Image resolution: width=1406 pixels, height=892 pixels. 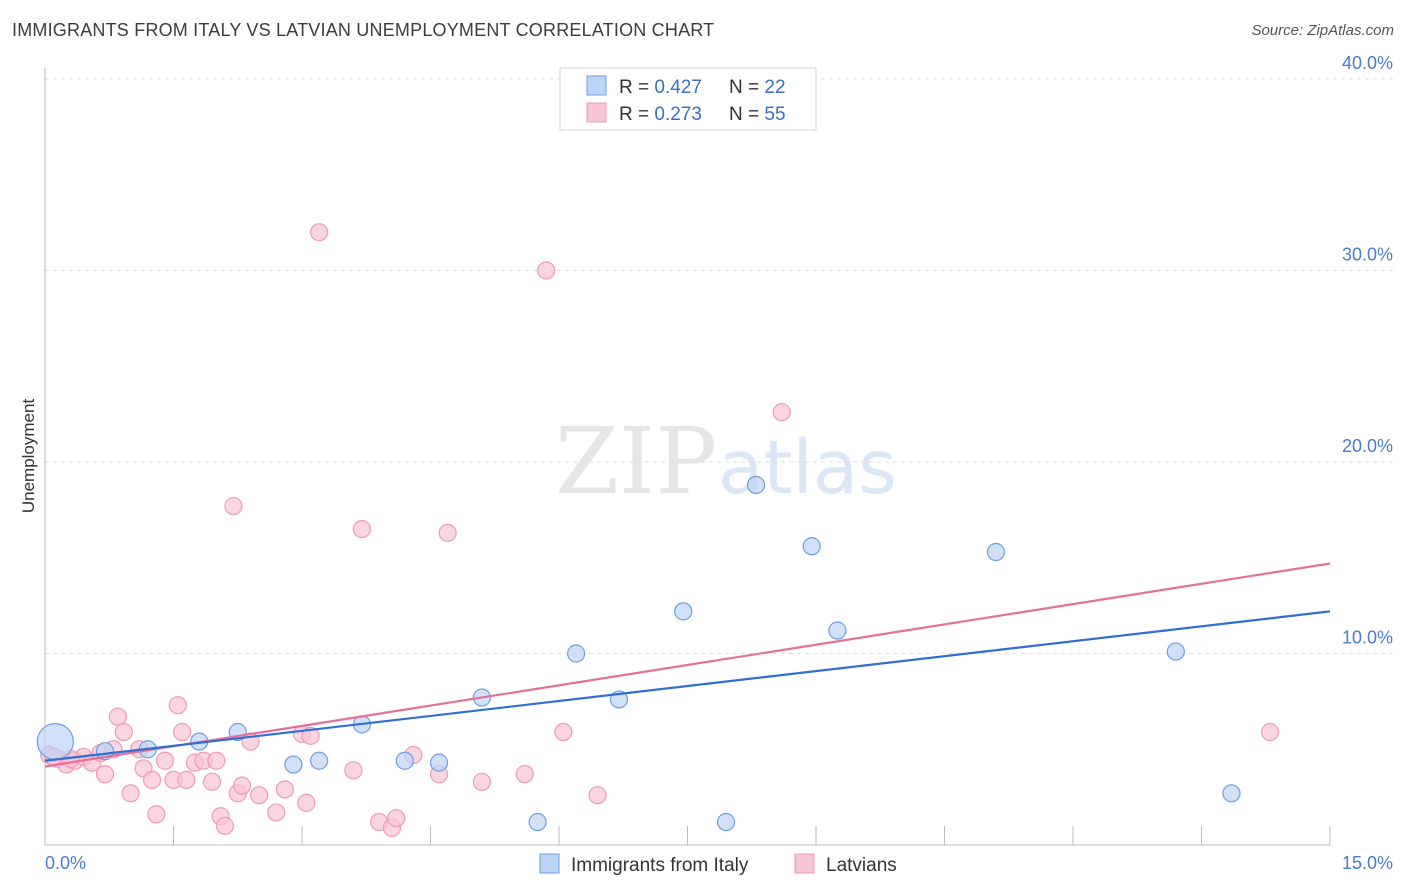 I want to click on bottom-legend-label-blue: Immigrants from Italy, so click(x=660, y=865).